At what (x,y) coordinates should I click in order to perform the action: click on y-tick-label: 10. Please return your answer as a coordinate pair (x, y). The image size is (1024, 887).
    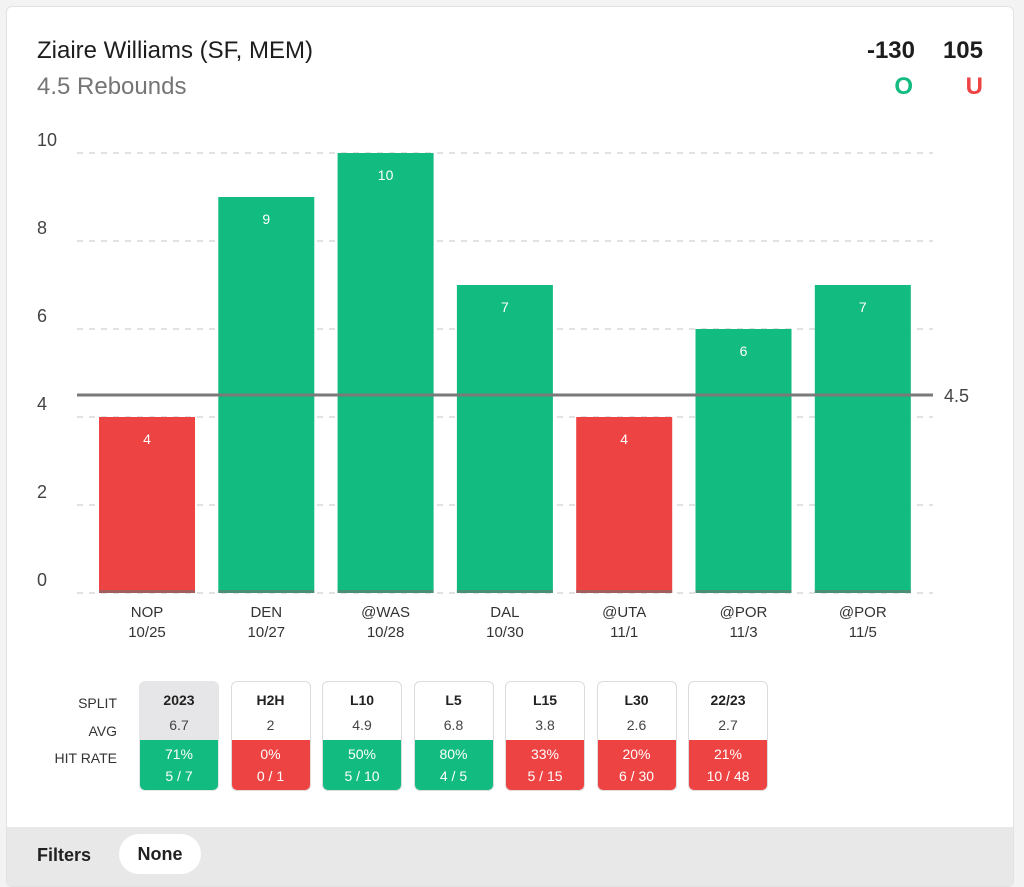
    Looking at the image, I should click on (47, 140).